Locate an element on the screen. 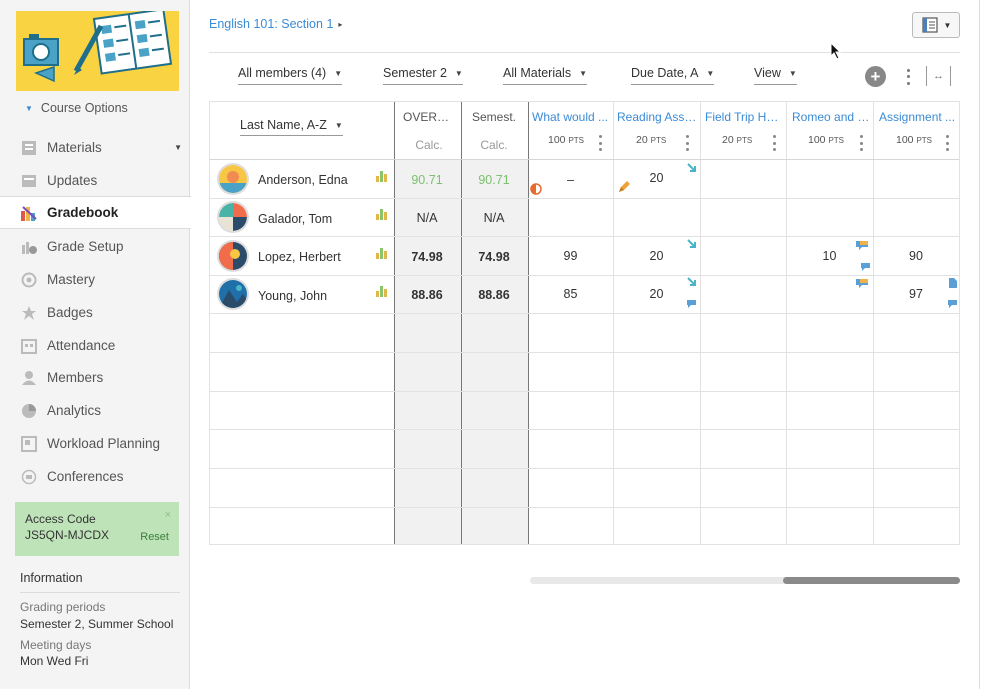 The width and height of the screenshot is (999, 689). close-icon: × is located at coordinates (167, 515).